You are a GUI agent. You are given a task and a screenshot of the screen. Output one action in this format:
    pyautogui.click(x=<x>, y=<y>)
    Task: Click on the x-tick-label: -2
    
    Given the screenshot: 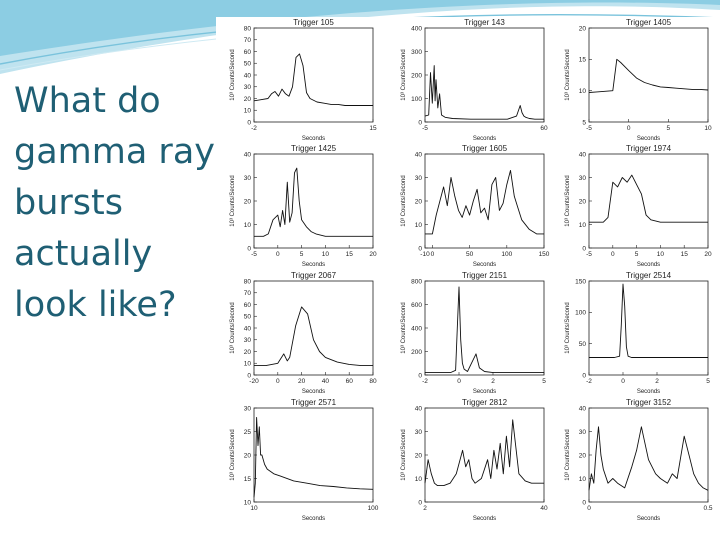 What is the action you would take?
    pyautogui.click(x=425, y=381)
    